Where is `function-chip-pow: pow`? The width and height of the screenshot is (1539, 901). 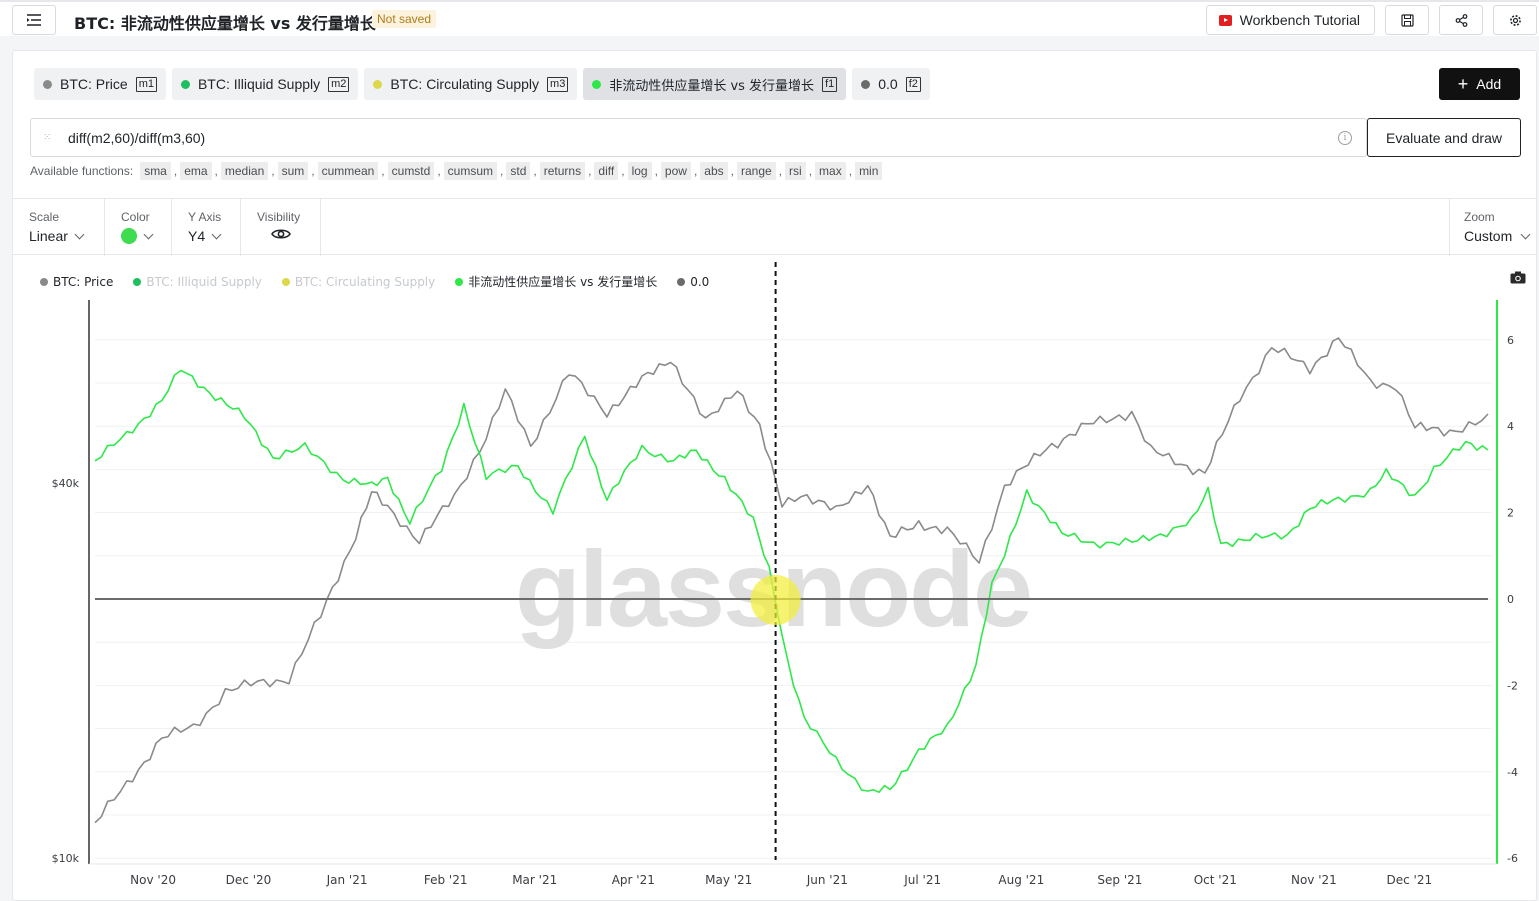
function-chip-pow: pow is located at coordinates (675, 171).